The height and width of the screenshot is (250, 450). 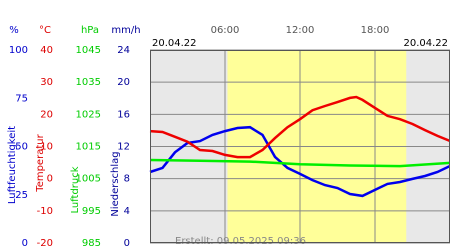 I want to click on x-tick-label: 12:00, so click(x=300, y=30).